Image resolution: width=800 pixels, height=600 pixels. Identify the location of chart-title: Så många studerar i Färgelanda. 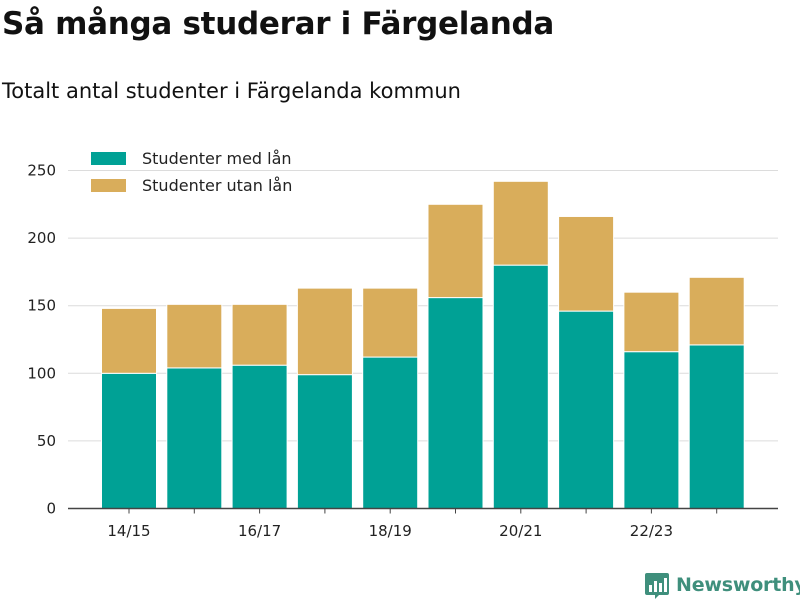
(278, 24).